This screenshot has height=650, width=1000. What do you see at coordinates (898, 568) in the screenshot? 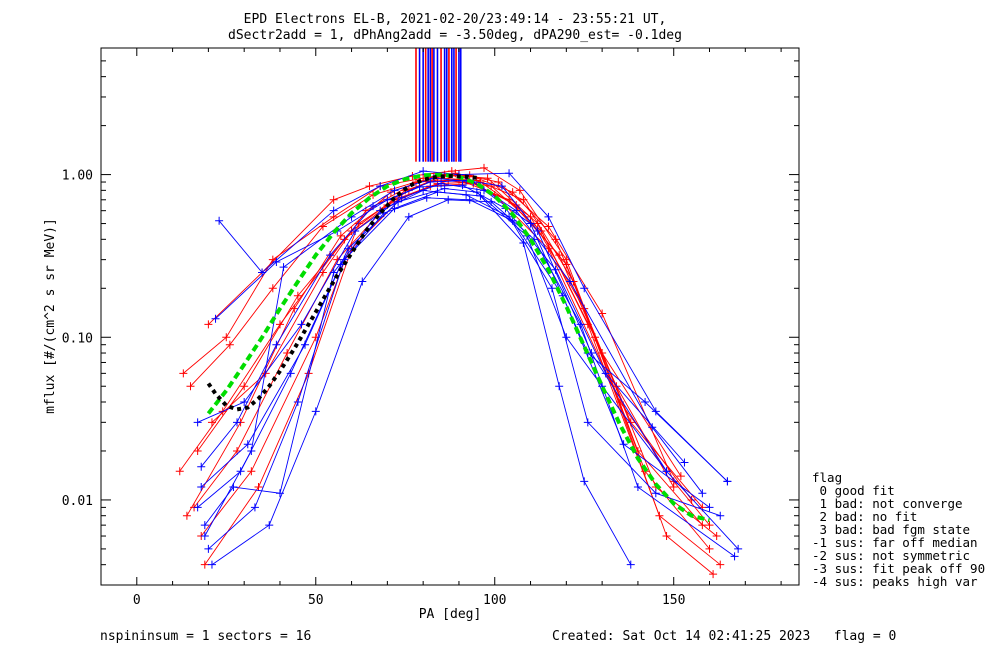
I see `legend-item: -3 sus: fit peak off 90` at bounding box center [898, 568].